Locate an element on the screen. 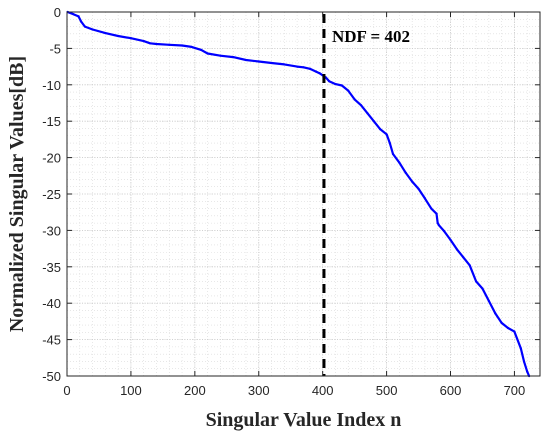 The height and width of the screenshot is (436, 550). annotation-layer: NDF = 402 is located at coordinates (366, 195).